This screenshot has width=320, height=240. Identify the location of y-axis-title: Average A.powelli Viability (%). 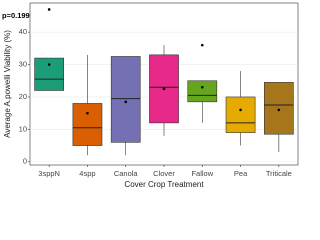
(7, 84).